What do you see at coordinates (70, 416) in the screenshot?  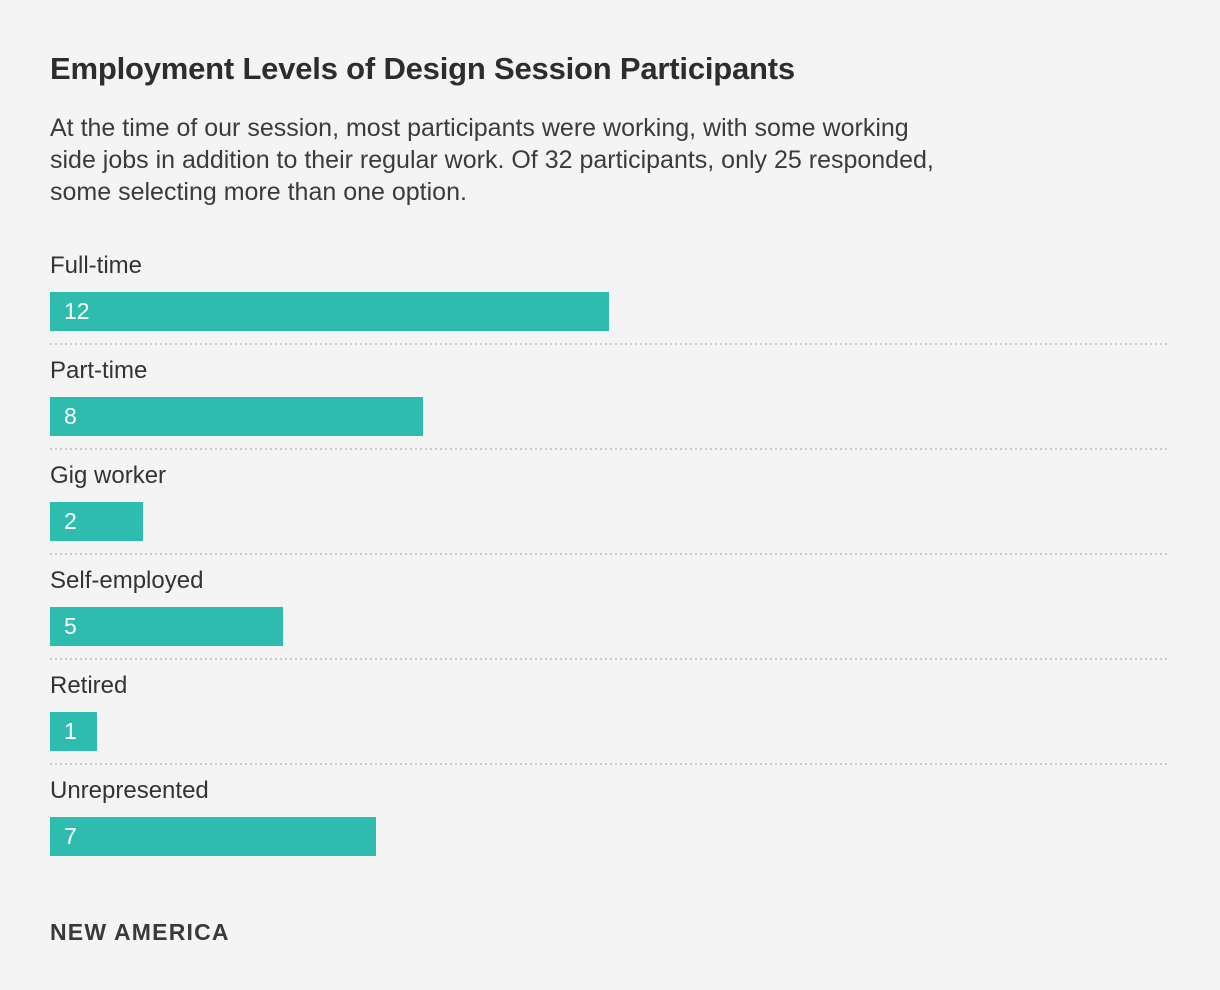 I see `bar-value-label: 8` at bounding box center [70, 416].